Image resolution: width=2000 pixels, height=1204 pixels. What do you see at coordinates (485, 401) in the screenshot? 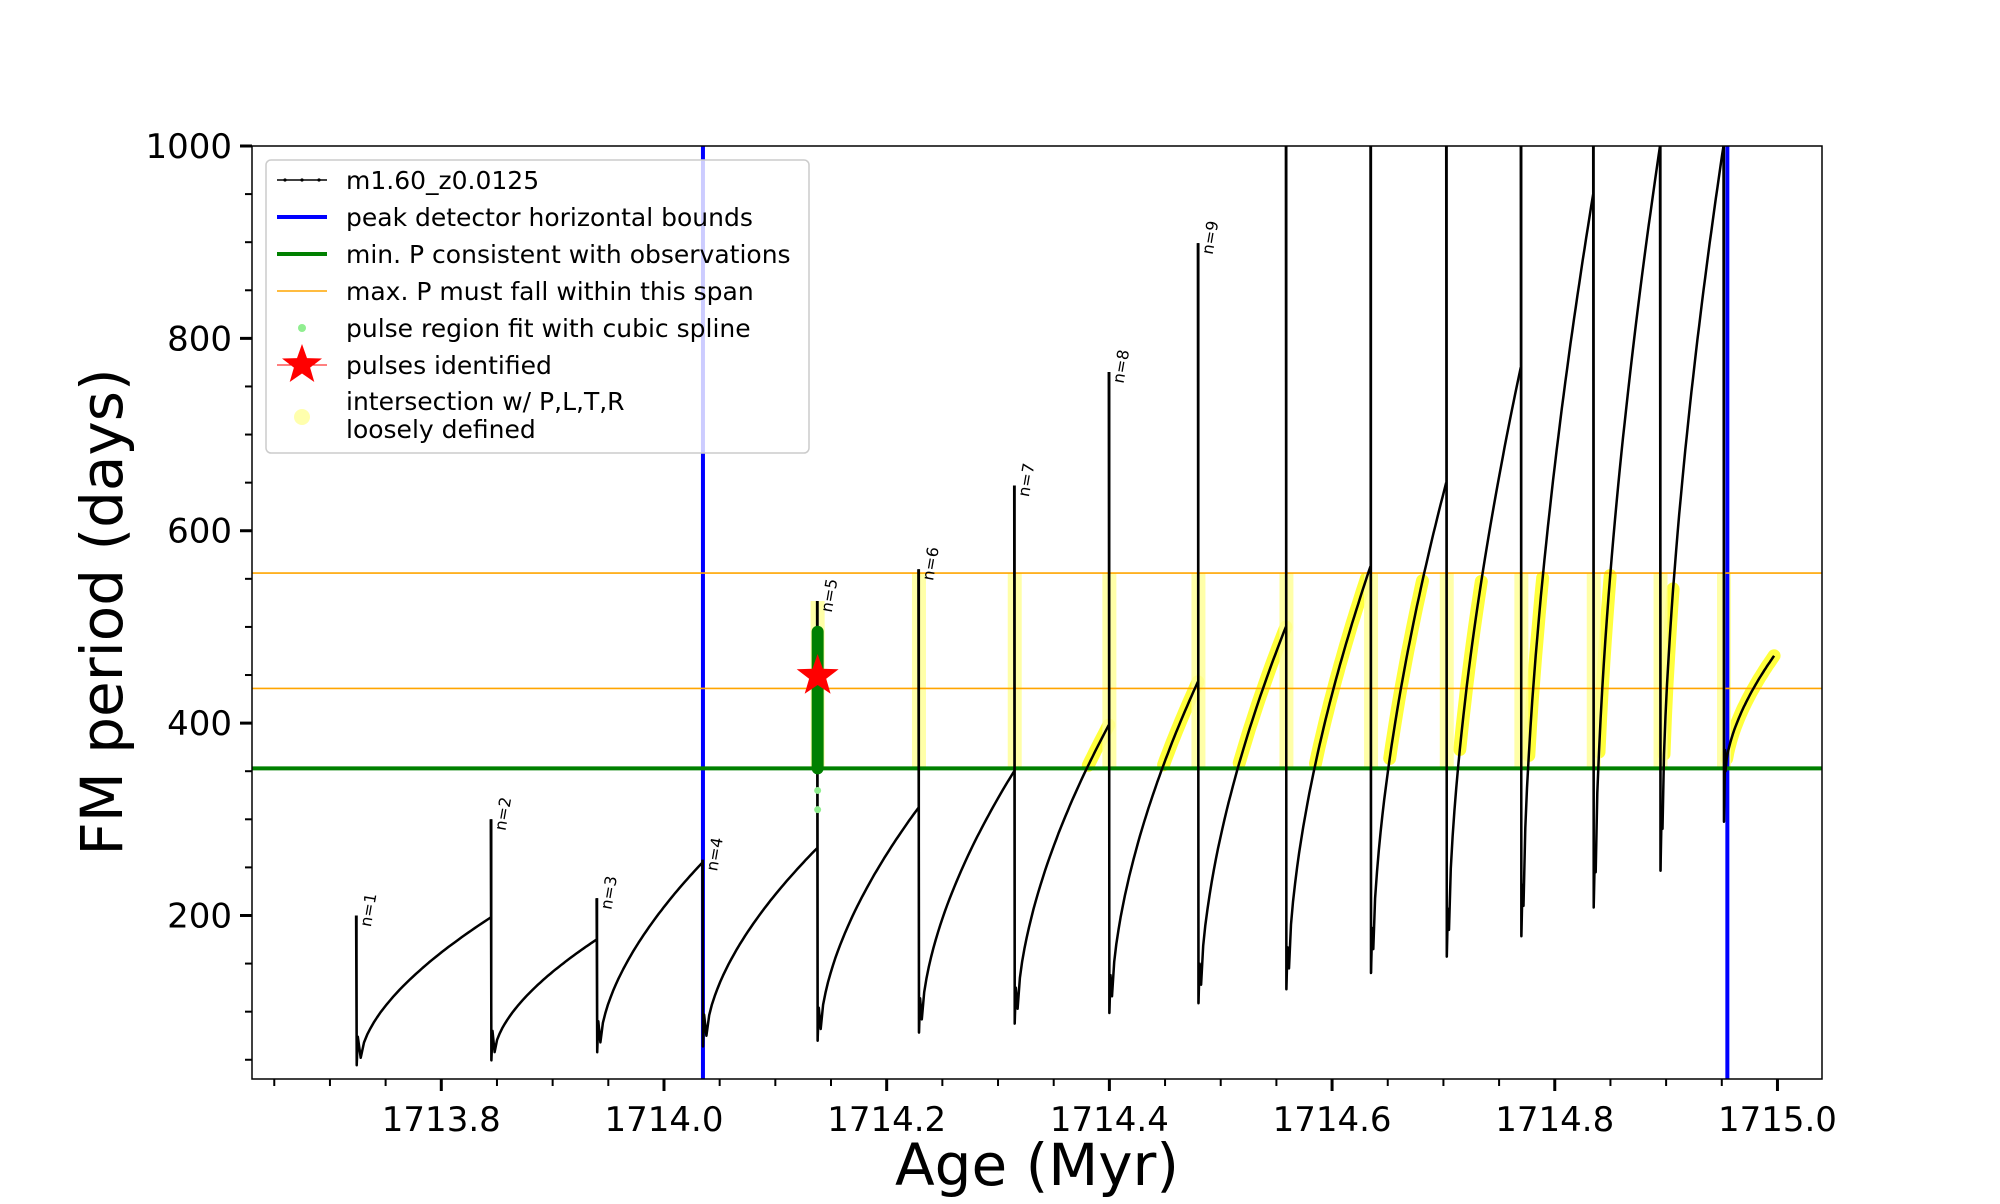
I see `legend-label-intersection-line1: intersection w/ P,L,T,R` at bounding box center [485, 401].